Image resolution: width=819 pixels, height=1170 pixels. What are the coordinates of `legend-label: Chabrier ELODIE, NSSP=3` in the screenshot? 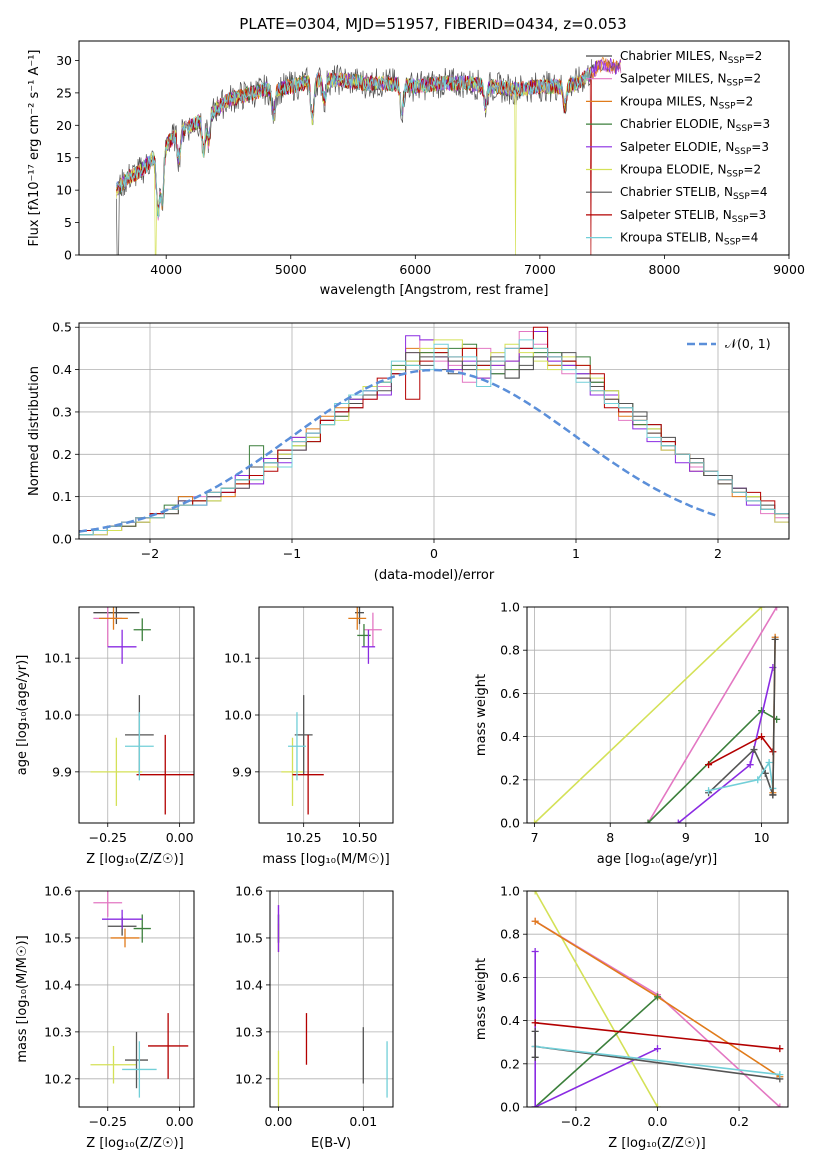 It's located at (695, 125).